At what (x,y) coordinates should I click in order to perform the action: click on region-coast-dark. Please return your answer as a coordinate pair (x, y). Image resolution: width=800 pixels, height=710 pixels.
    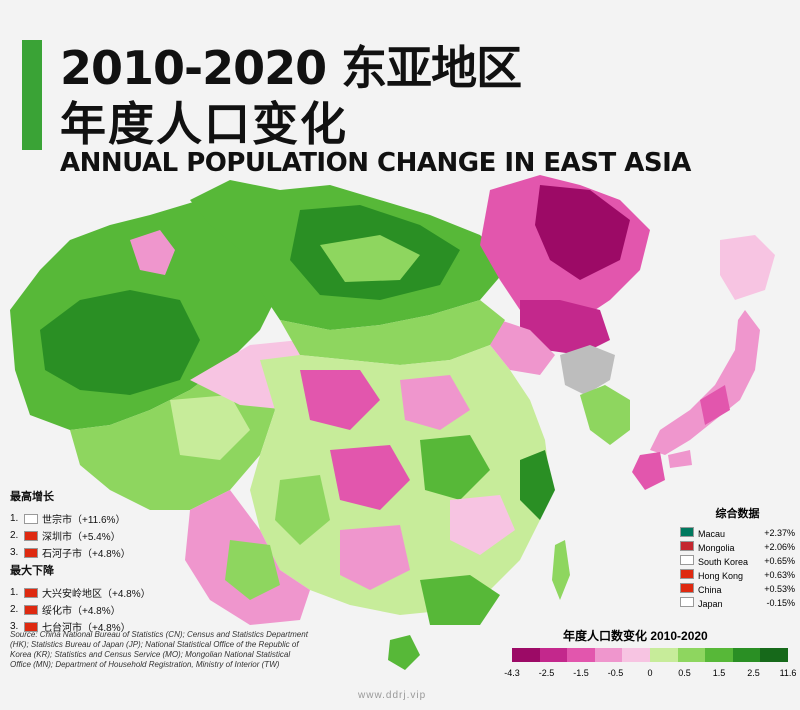
    Looking at the image, I should click on (537, 485).